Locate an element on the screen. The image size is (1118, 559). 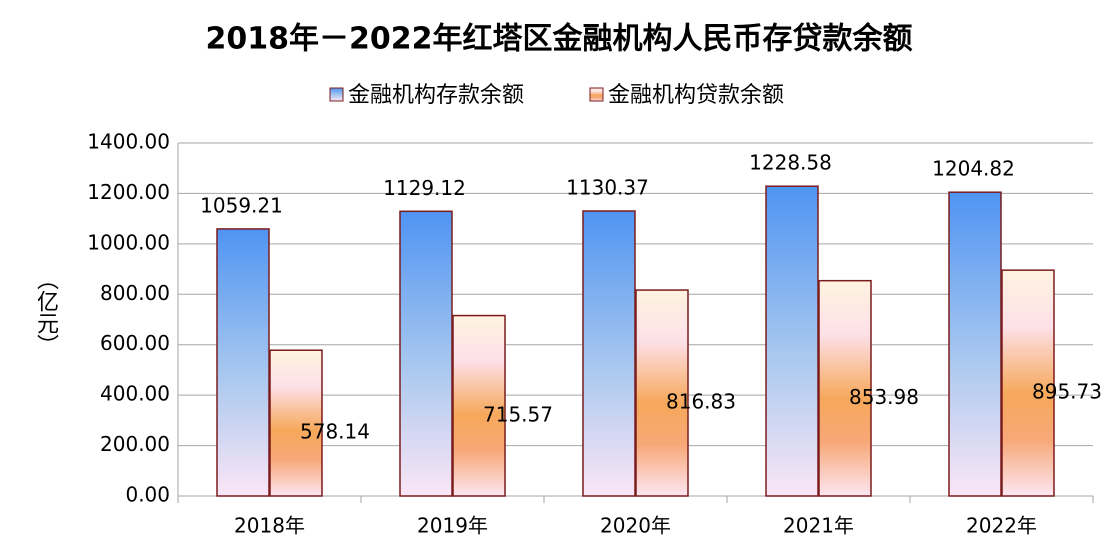
y-tick-label: 600.00 is located at coordinates (135, 343).